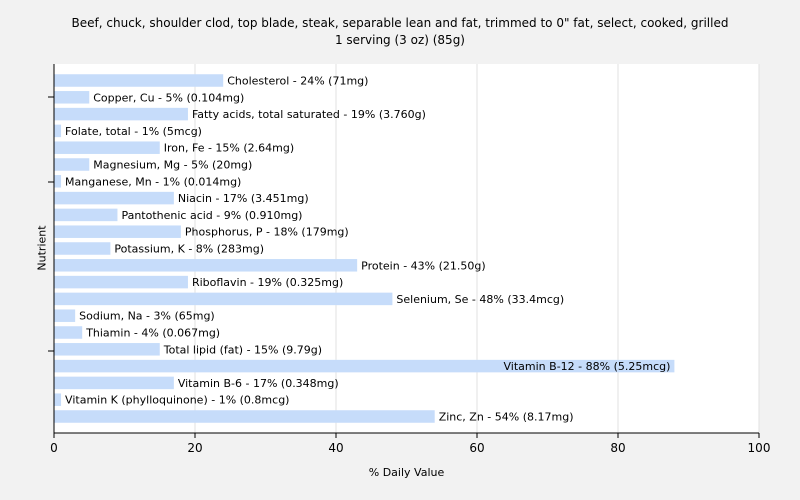  Describe the element at coordinates (147, 316) in the screenshot. I see `data-label: Sodium, Na - 3% (65mg)` at that location.